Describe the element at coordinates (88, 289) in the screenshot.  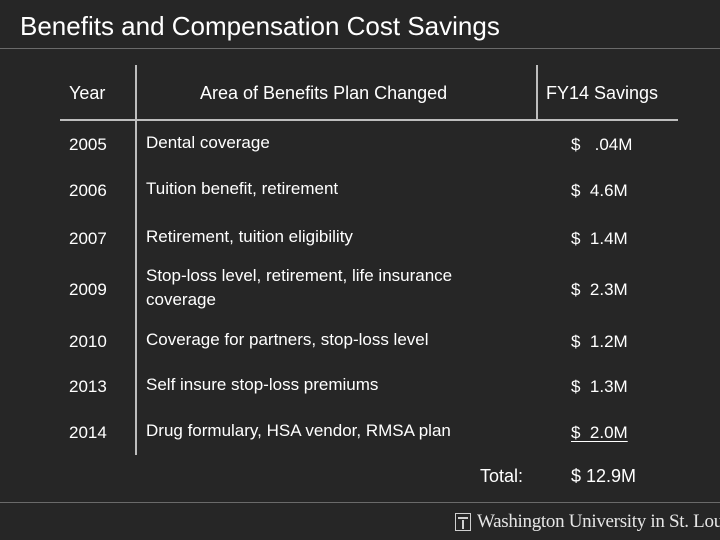
I see `row-year: 2009` at that location.